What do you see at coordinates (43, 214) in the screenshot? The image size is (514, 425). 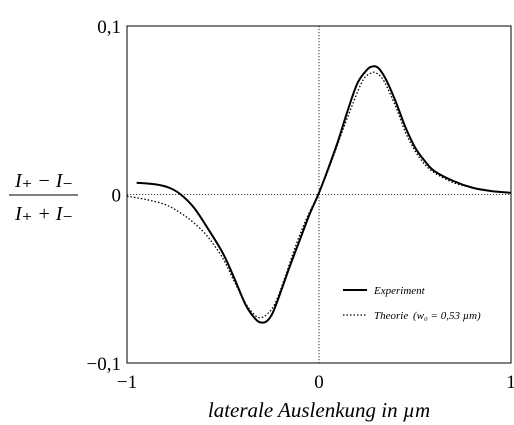 I see `y-axis-label-denominator: I₊ + I₋` at bounding box center [43, 214].